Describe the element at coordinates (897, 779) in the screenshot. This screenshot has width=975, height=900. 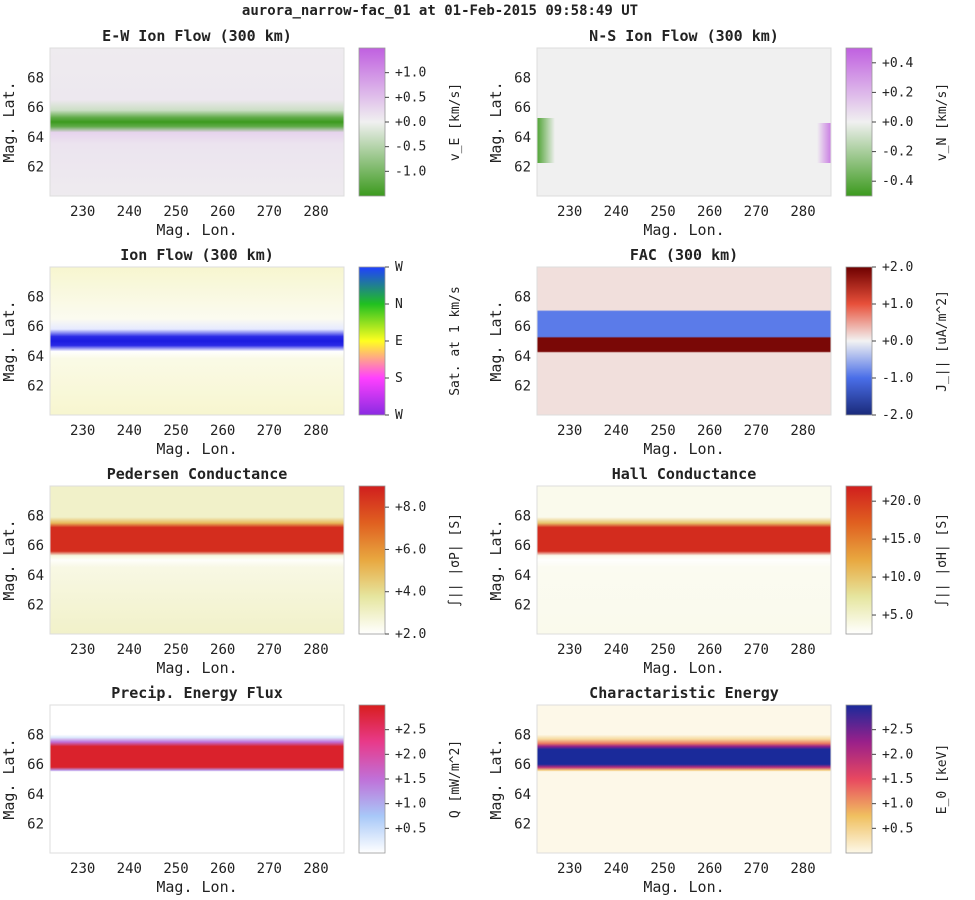
I see `colorbar-tick-label: +1.5` at that location.